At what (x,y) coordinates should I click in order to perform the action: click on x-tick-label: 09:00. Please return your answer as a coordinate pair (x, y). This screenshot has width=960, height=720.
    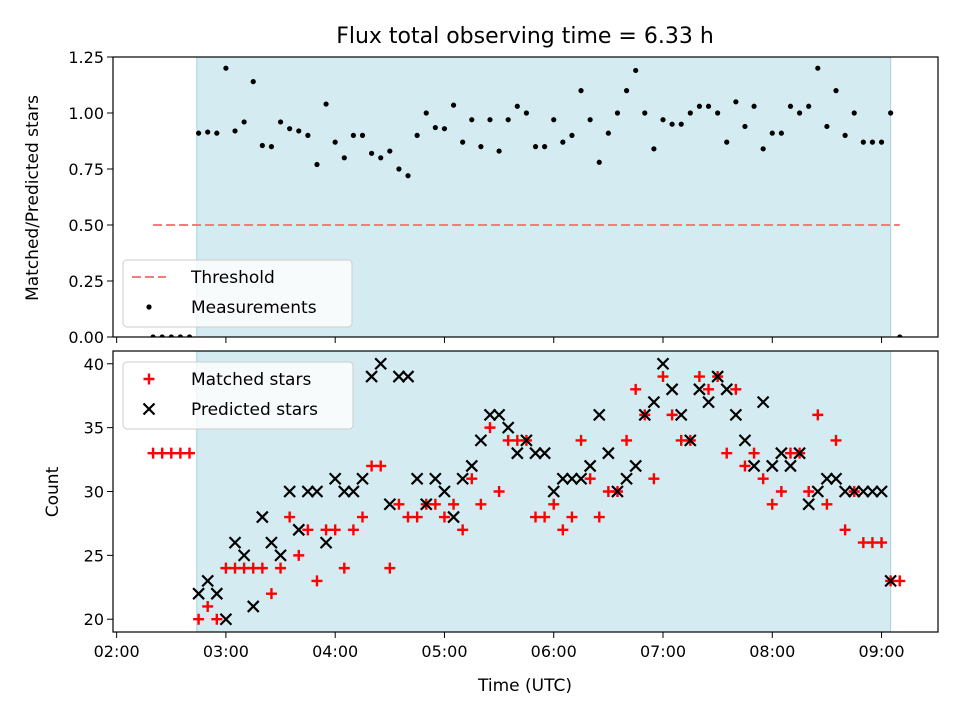
    Looking at the image, I should click on (881, 651).